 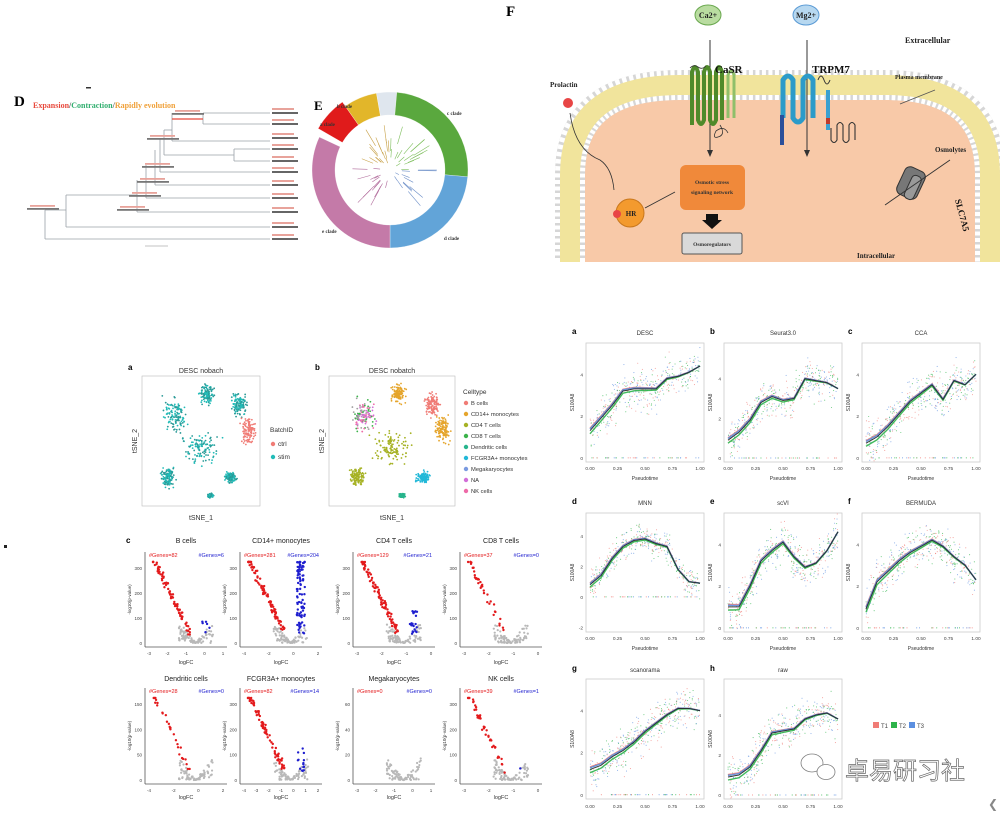 What do you see at coordinates (486, 426) in the screenshot?
I see `legend-label: CD4 T cells` at bounding box center [486, 426].